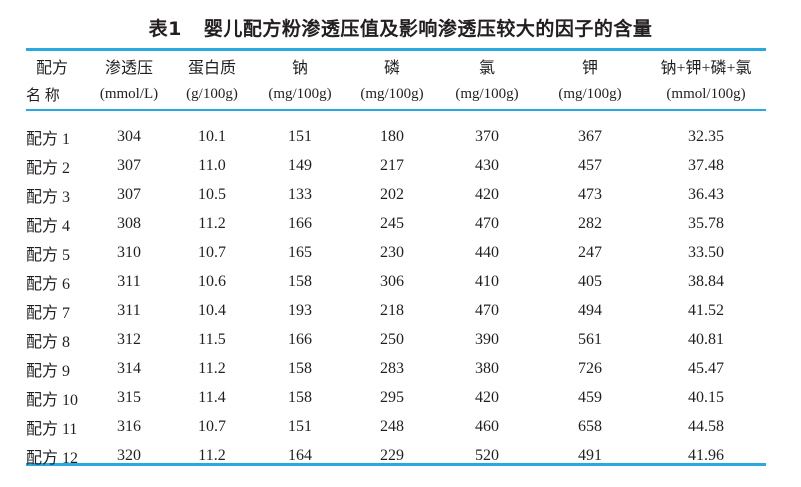 The width and height of the screenshot is (801, 487). I want to click on value-cell: 390, so click(487, 339).